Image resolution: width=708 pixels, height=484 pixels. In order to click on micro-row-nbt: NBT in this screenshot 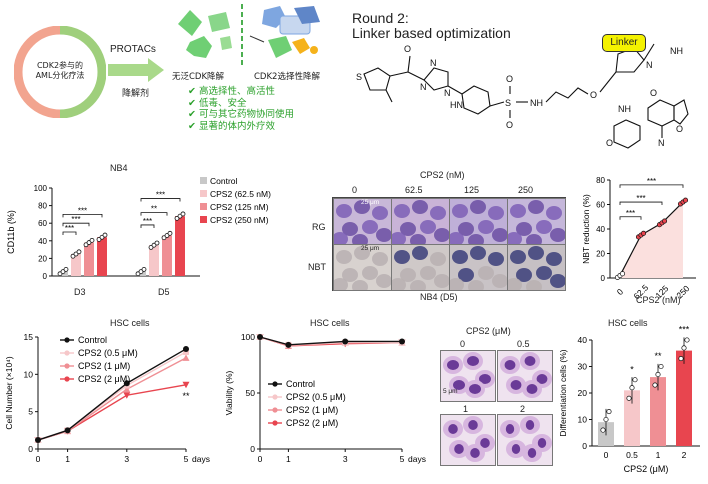, I will do `click(317, 267)`.